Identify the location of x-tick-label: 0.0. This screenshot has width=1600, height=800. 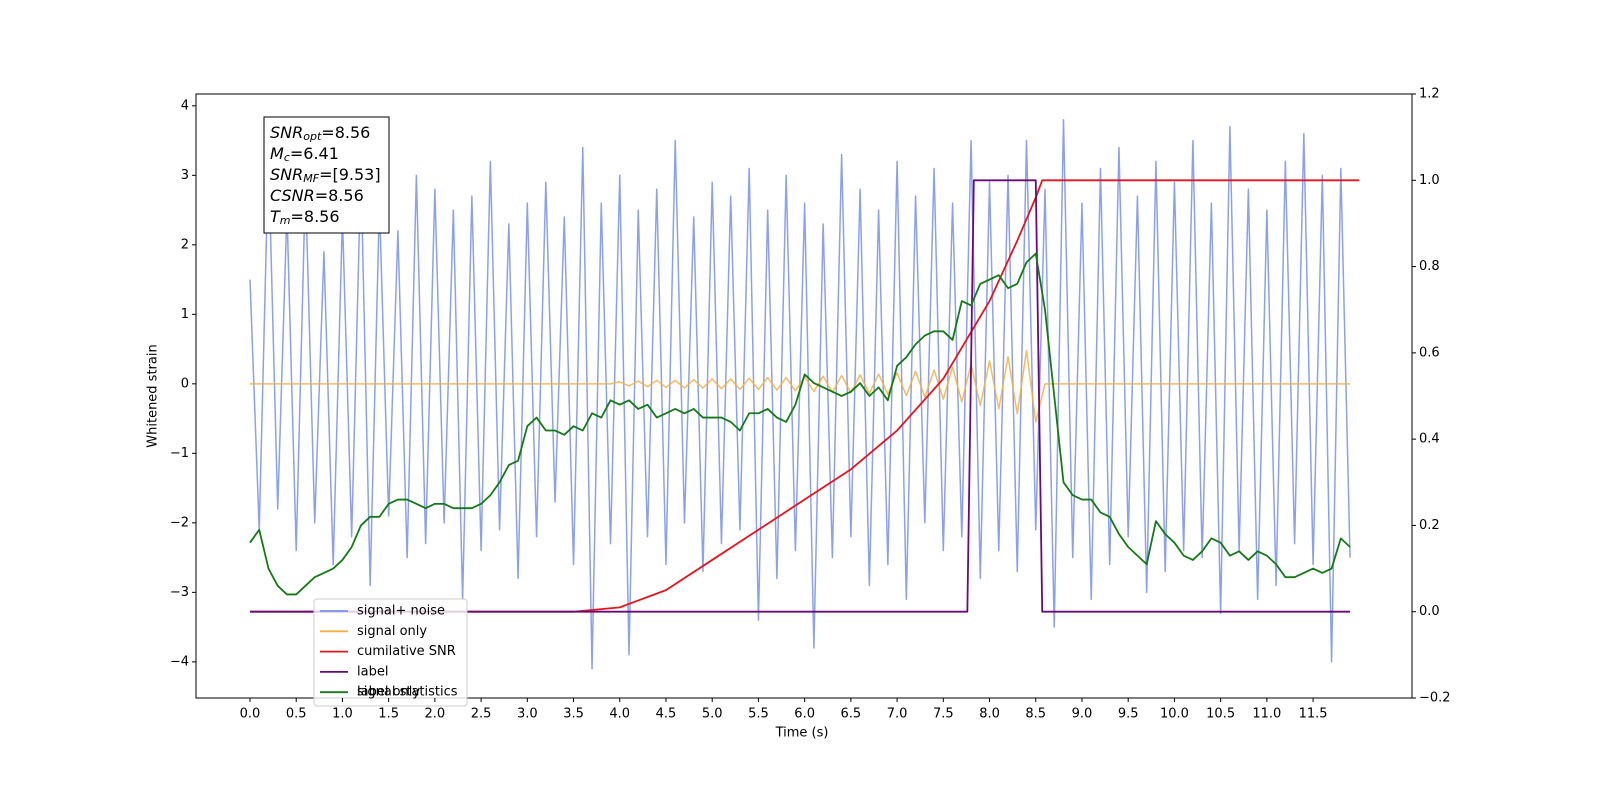
(250, 714).